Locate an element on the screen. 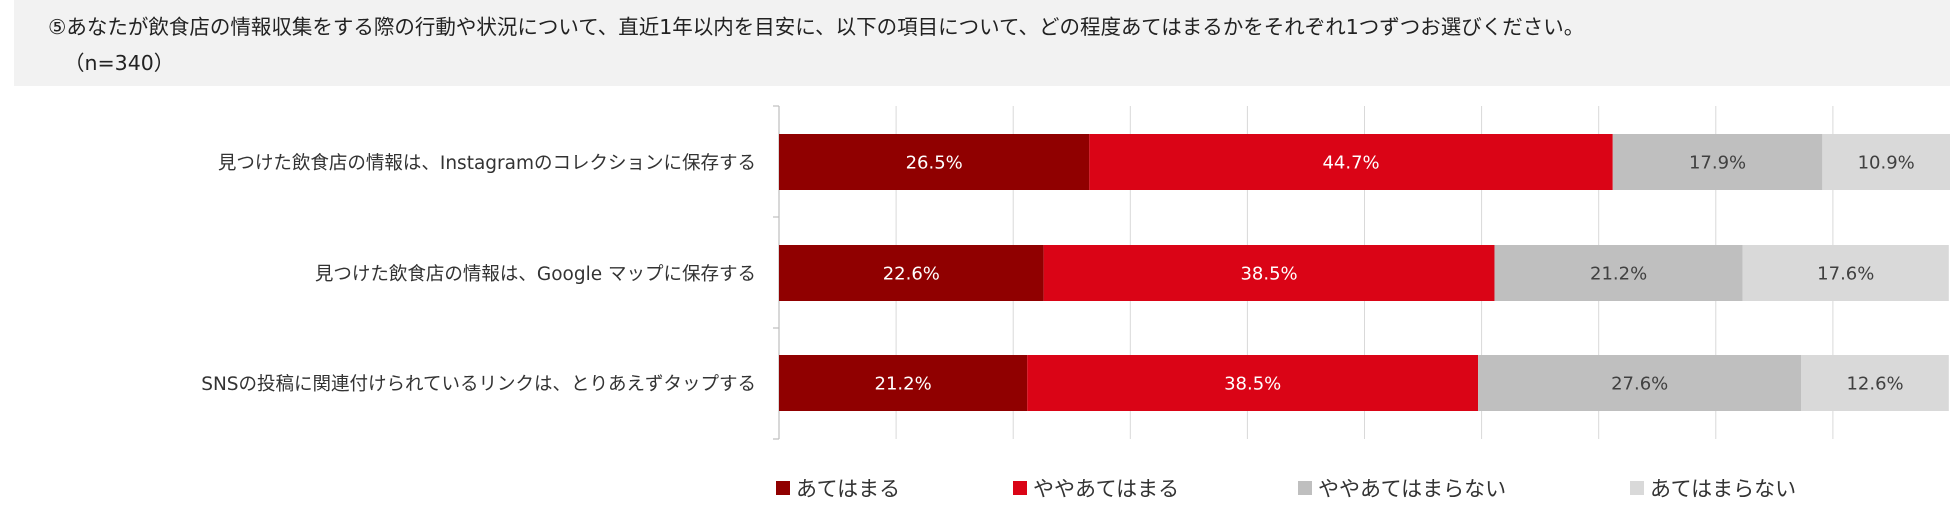 The width and height of the screenshot is (1950, 526). legend-label: あてはまらない is located at coordinates (1723, 489).